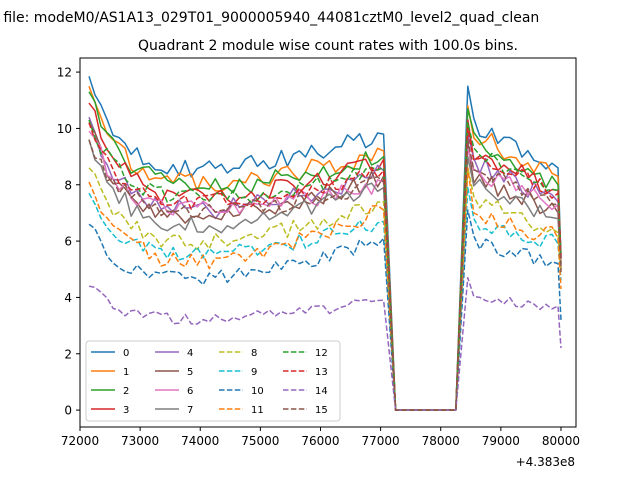 This screenshot has height=480, width=640. What do you see at coordinates (321, 353) in the screenshot?
I see `legend-label-12: 12` at bounding box center [321, 353].